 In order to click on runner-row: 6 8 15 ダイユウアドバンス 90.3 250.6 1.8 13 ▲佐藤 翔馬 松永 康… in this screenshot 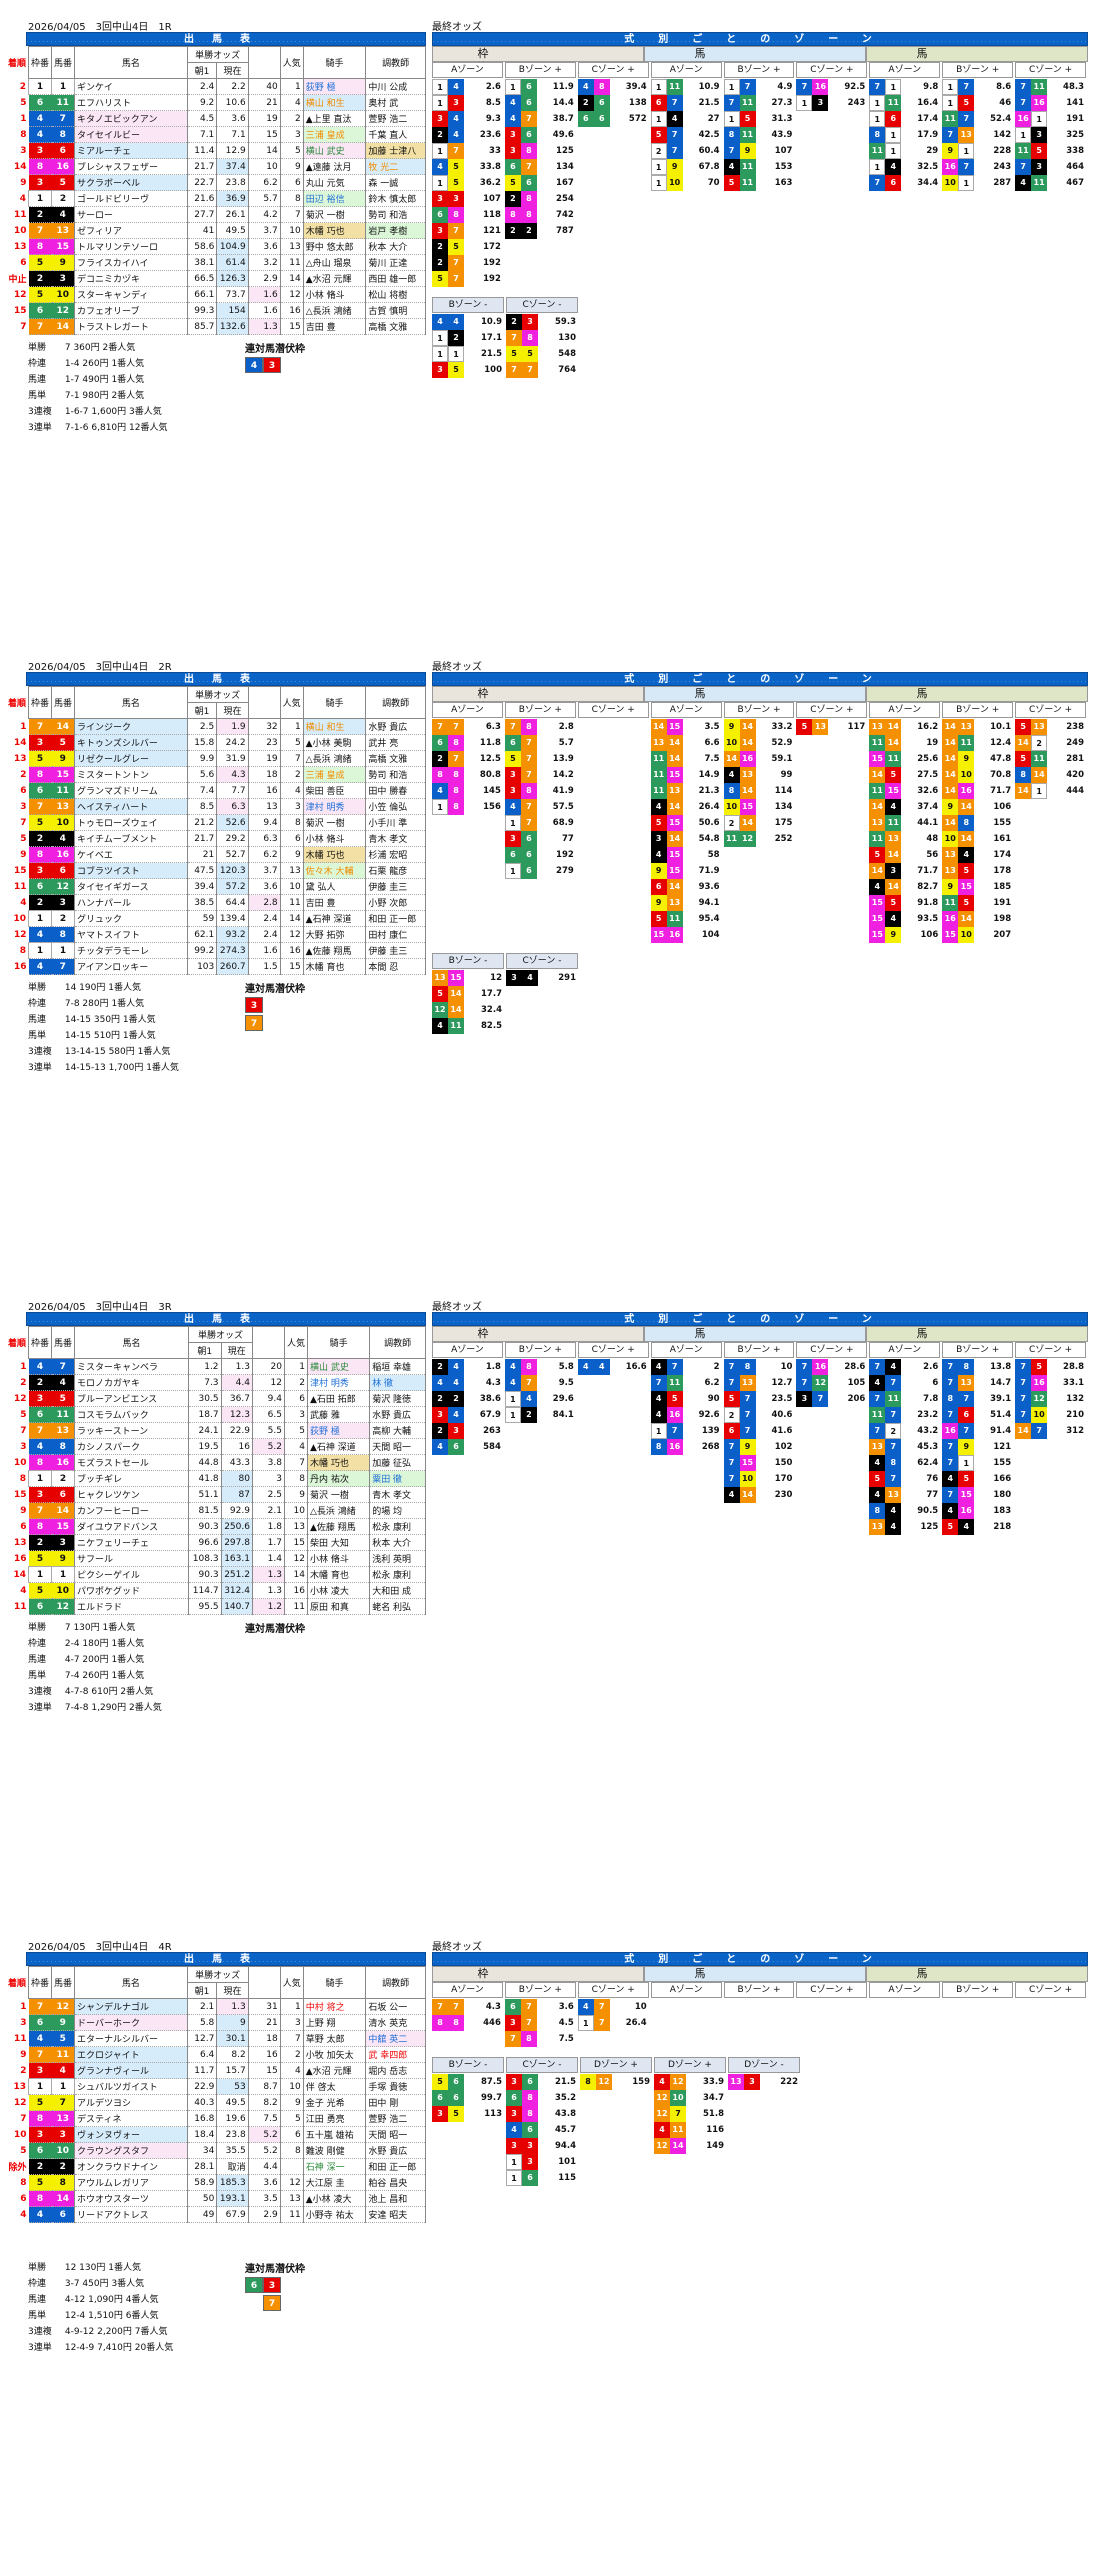, I will do `click(216, 1526)`.